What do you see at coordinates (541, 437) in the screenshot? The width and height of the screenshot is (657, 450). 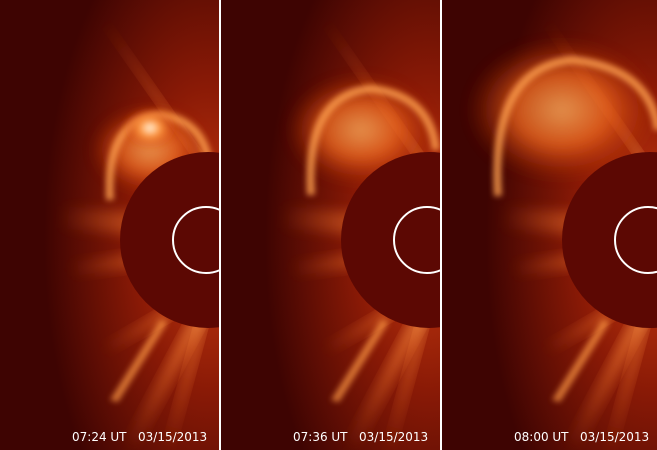 I see `timestamp-time: 08:00 UT` at bounding box center [541, 437].